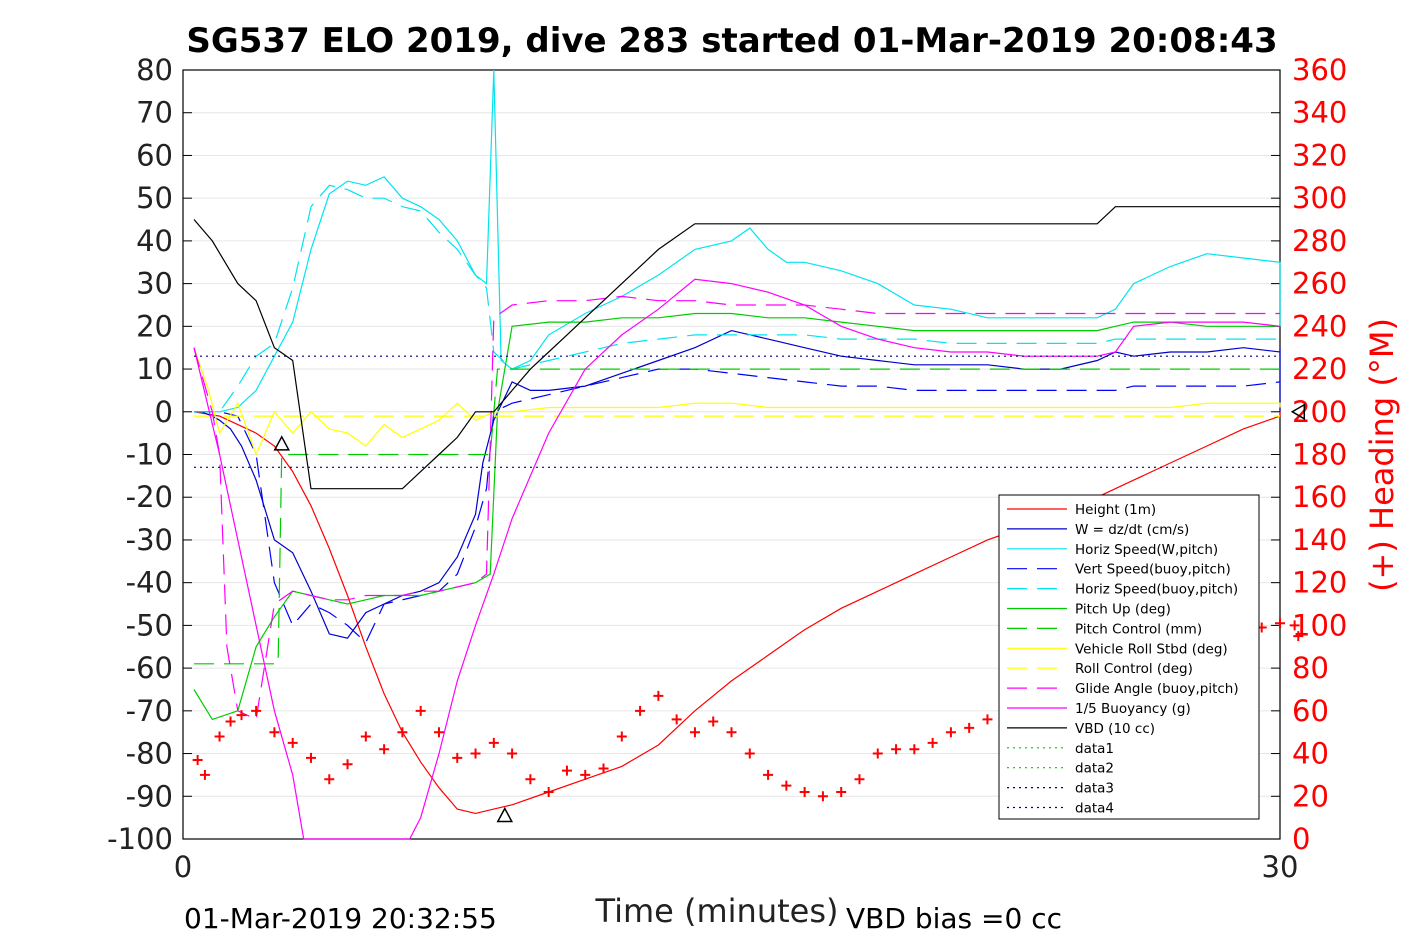 This screenshot has width=1417, height=945. What do you see at coordinates (1319, 241) in the screenshot?
I see `tick-label-right: 280` at bounding box center [1319, 241].